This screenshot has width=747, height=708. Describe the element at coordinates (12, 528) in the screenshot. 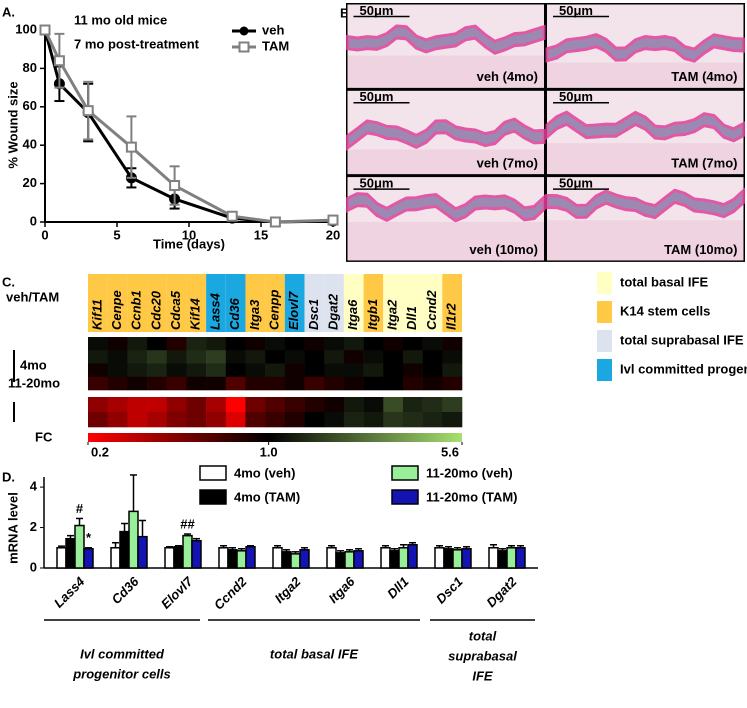

I see `y-axis-label: mRNA level` at that location.